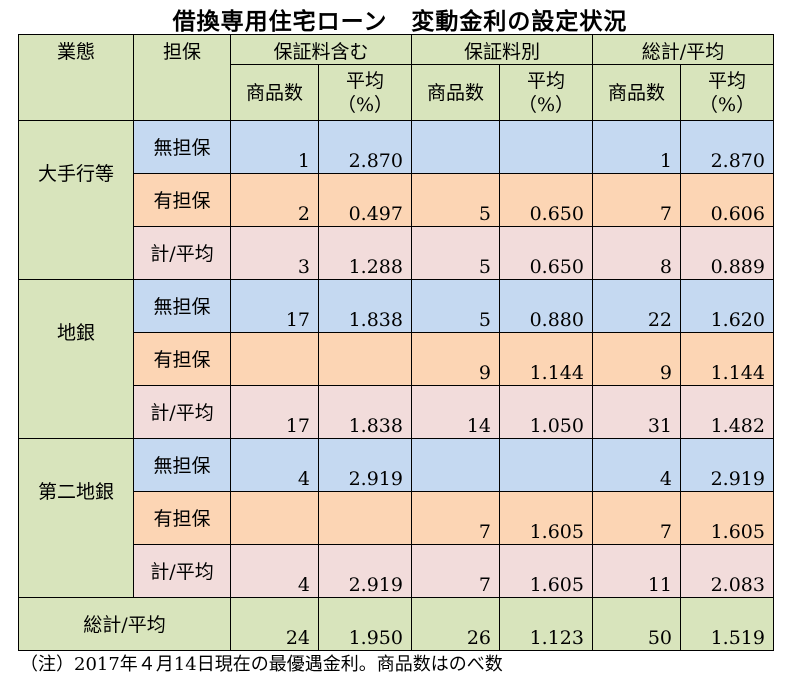 Image resolution: width=800 pixels, height=676 pixels. Describe the element at coordinates (546, 412) in the screenshot. I see `cell-average: 1.050` at that location.